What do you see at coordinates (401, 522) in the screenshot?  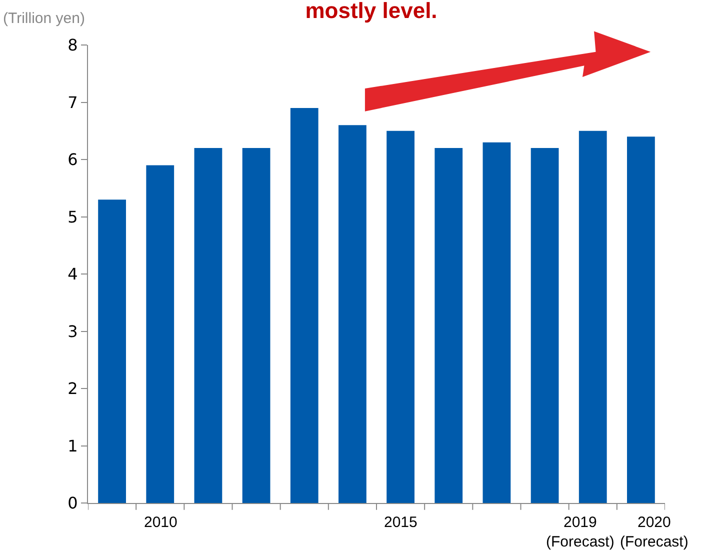 I see `x-tick-label: 2015` at bounding box center [401, 522].